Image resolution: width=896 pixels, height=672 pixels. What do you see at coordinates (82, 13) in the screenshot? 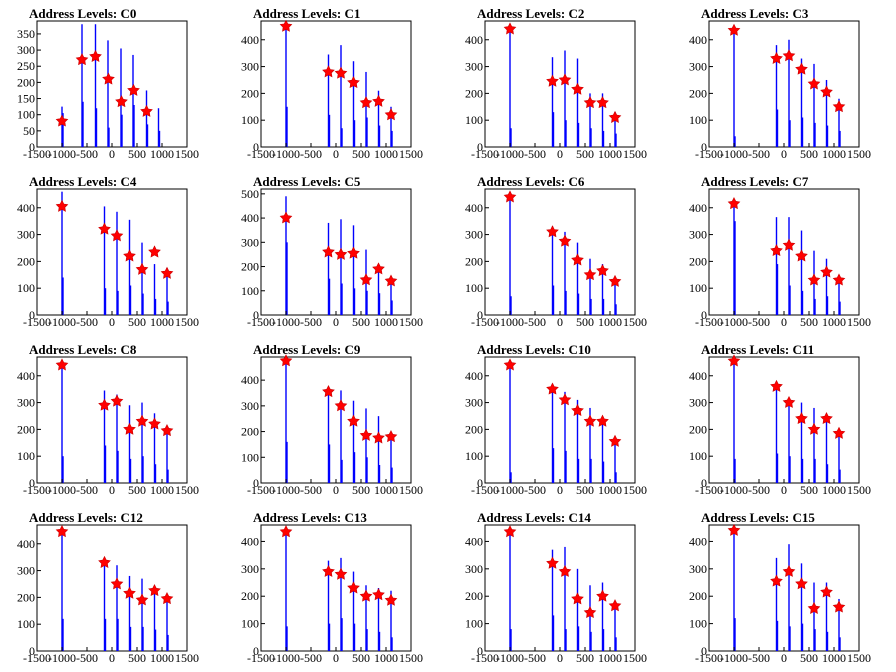
I see `chart-title: Address Levels: C0` at bounding box center [82, 13].